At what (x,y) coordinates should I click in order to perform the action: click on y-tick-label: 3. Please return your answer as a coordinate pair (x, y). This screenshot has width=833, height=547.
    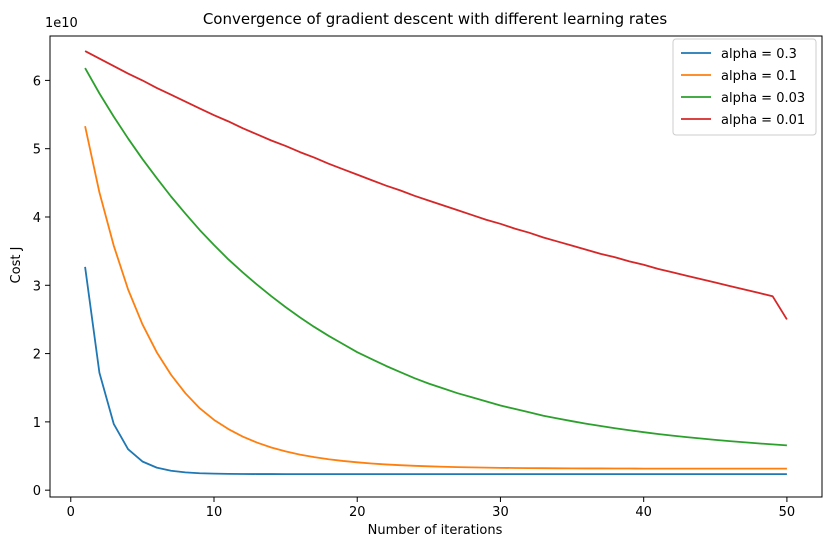
    Looking at the image, I should click on (37, 286).